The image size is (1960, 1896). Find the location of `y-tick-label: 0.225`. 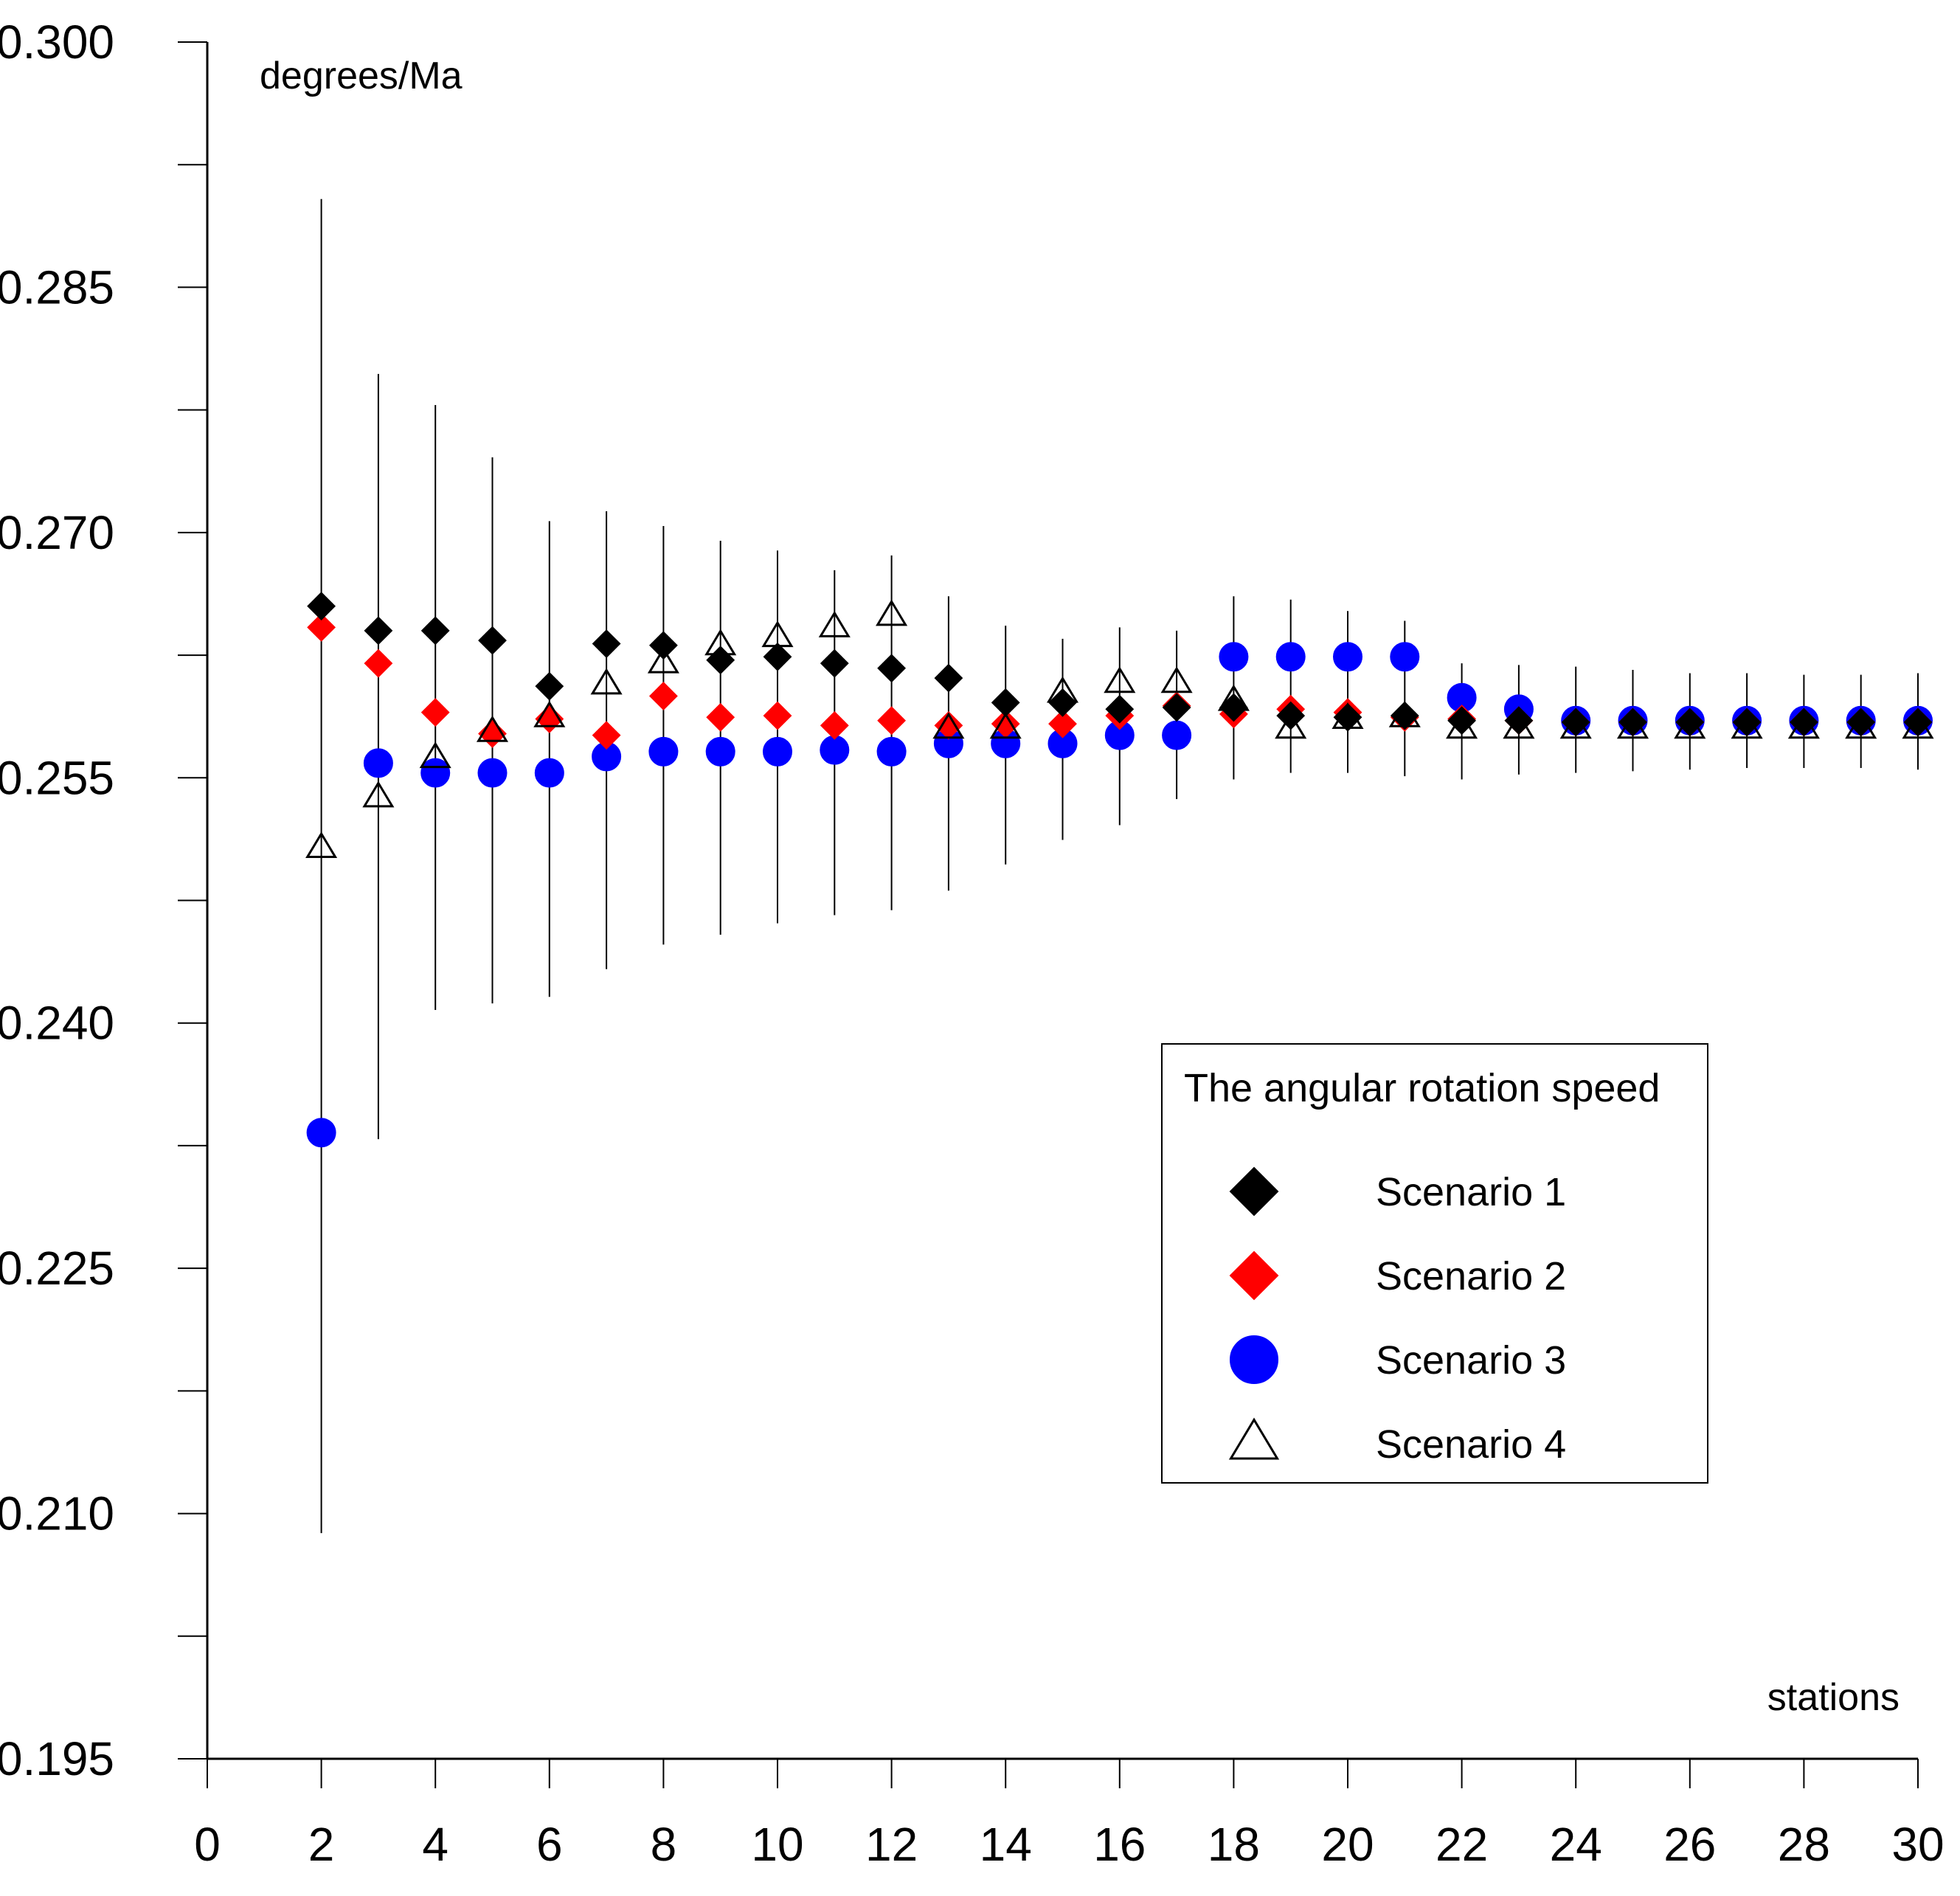

y-tick-label: 0.225 is located at coordinates (57, 1268).